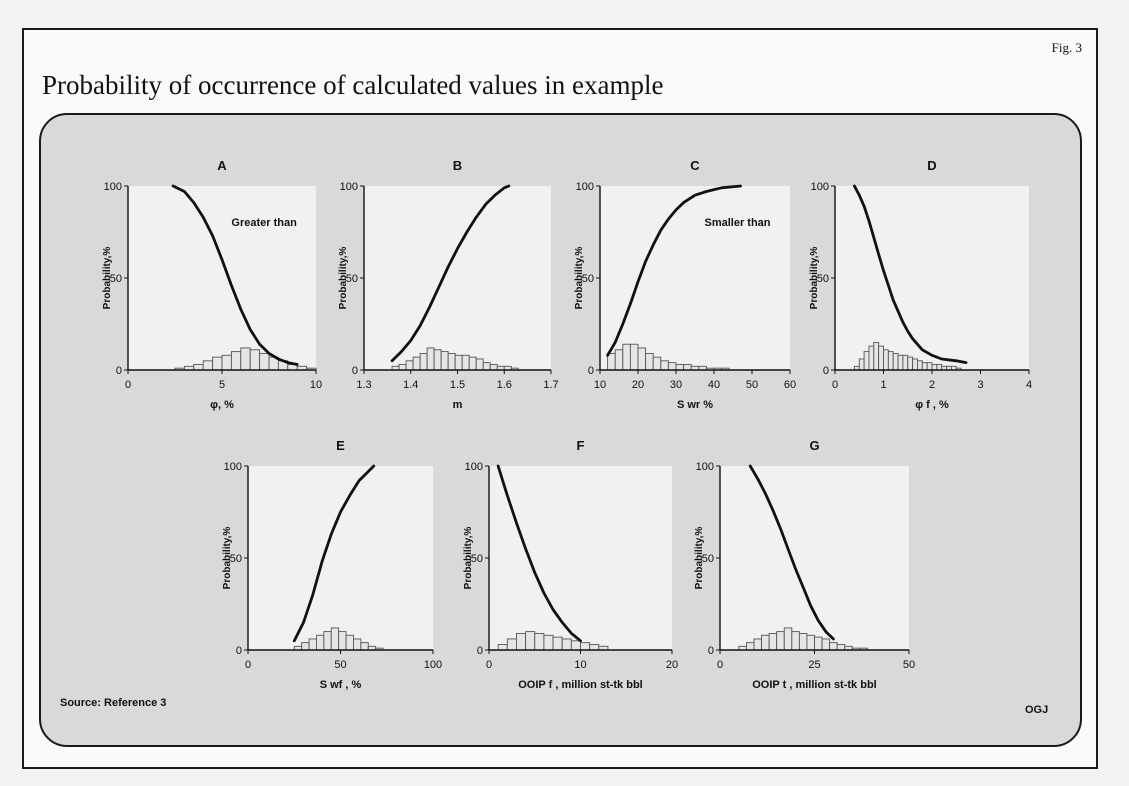 This screenshot has height=786, width=1129. I want to click on x-tick-label: 5, so click(222, 385).